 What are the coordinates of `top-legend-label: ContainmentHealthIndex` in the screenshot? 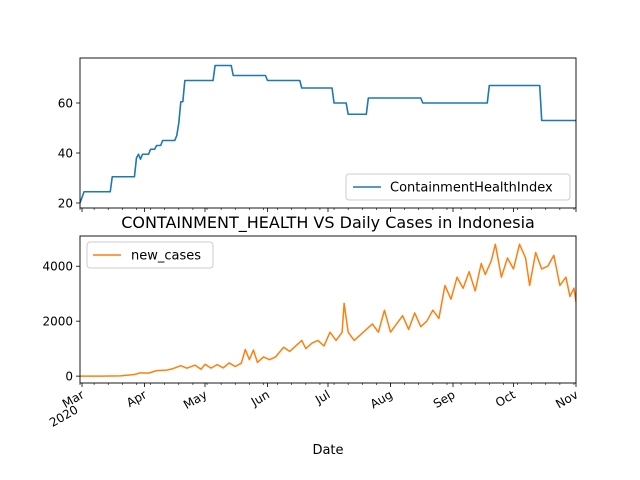 It's located at (471, 188).